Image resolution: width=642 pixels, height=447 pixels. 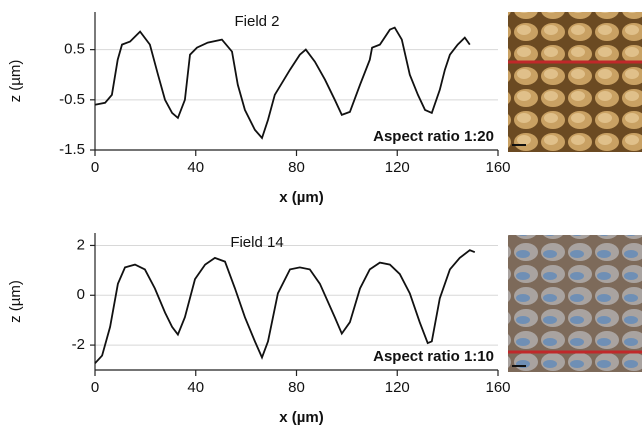 What do you see at coordinates (74, 49) in the screenshot?
I see `y-tick-label: 0.5` at bounding box center [74, 49].